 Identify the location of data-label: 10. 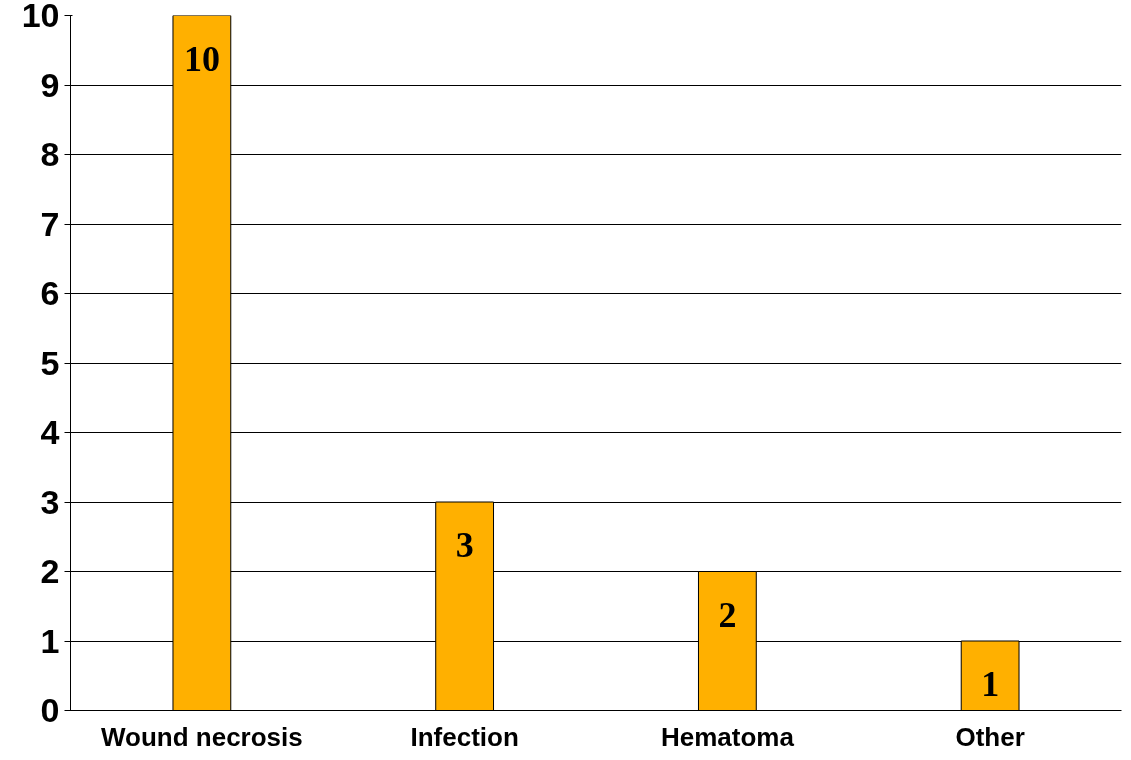
(201, 58).